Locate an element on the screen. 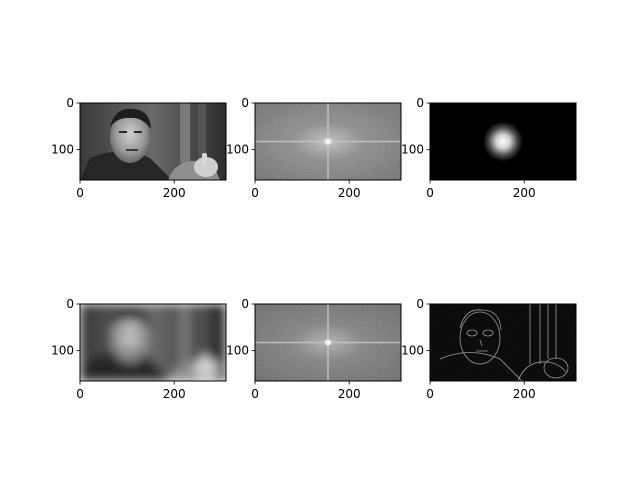 The height and width of the screenshot is (480, 640). image-fft-magnitude-spectrum-filtered is located at coordinates (328, 342).